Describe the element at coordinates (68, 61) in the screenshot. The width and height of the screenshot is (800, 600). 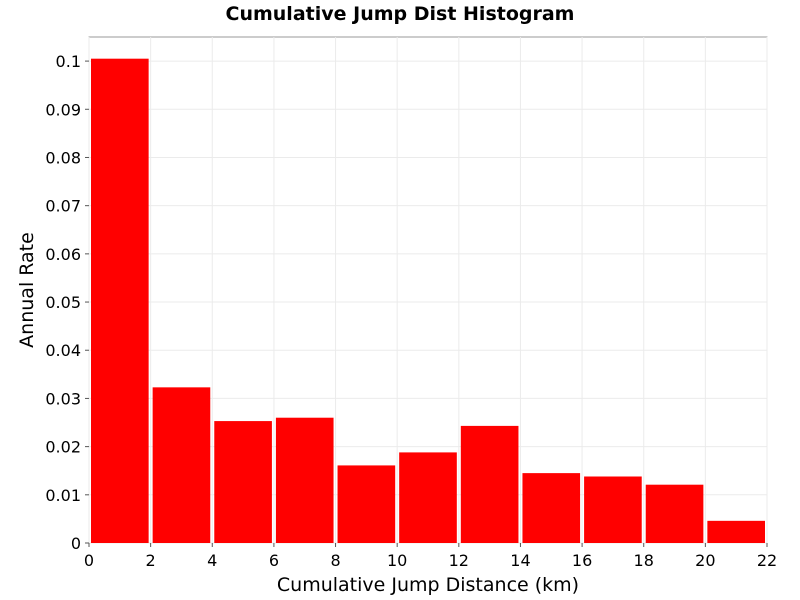
I see `y-tick-label: 0.1` at that location.